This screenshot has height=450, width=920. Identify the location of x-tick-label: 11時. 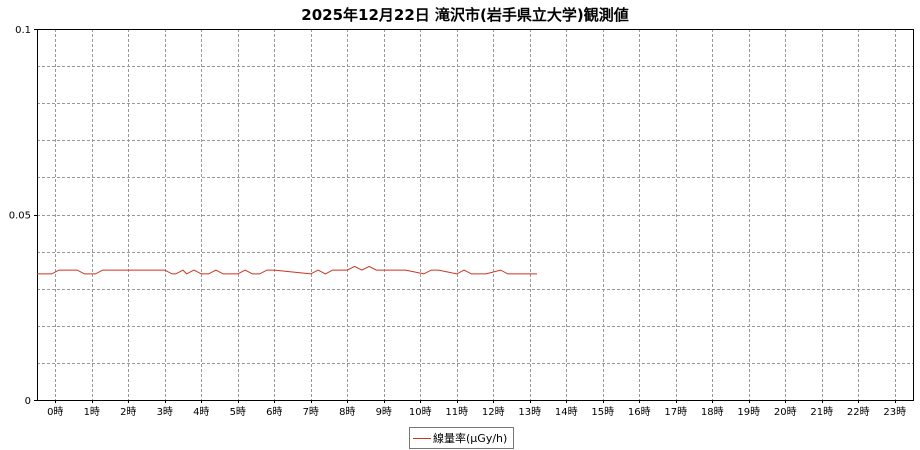
(456, 412).